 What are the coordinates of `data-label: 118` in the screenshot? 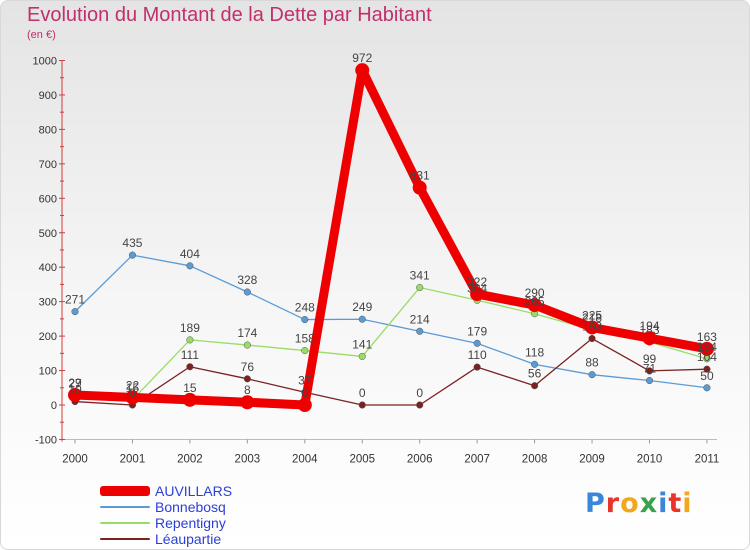 It's located at (534, 352).